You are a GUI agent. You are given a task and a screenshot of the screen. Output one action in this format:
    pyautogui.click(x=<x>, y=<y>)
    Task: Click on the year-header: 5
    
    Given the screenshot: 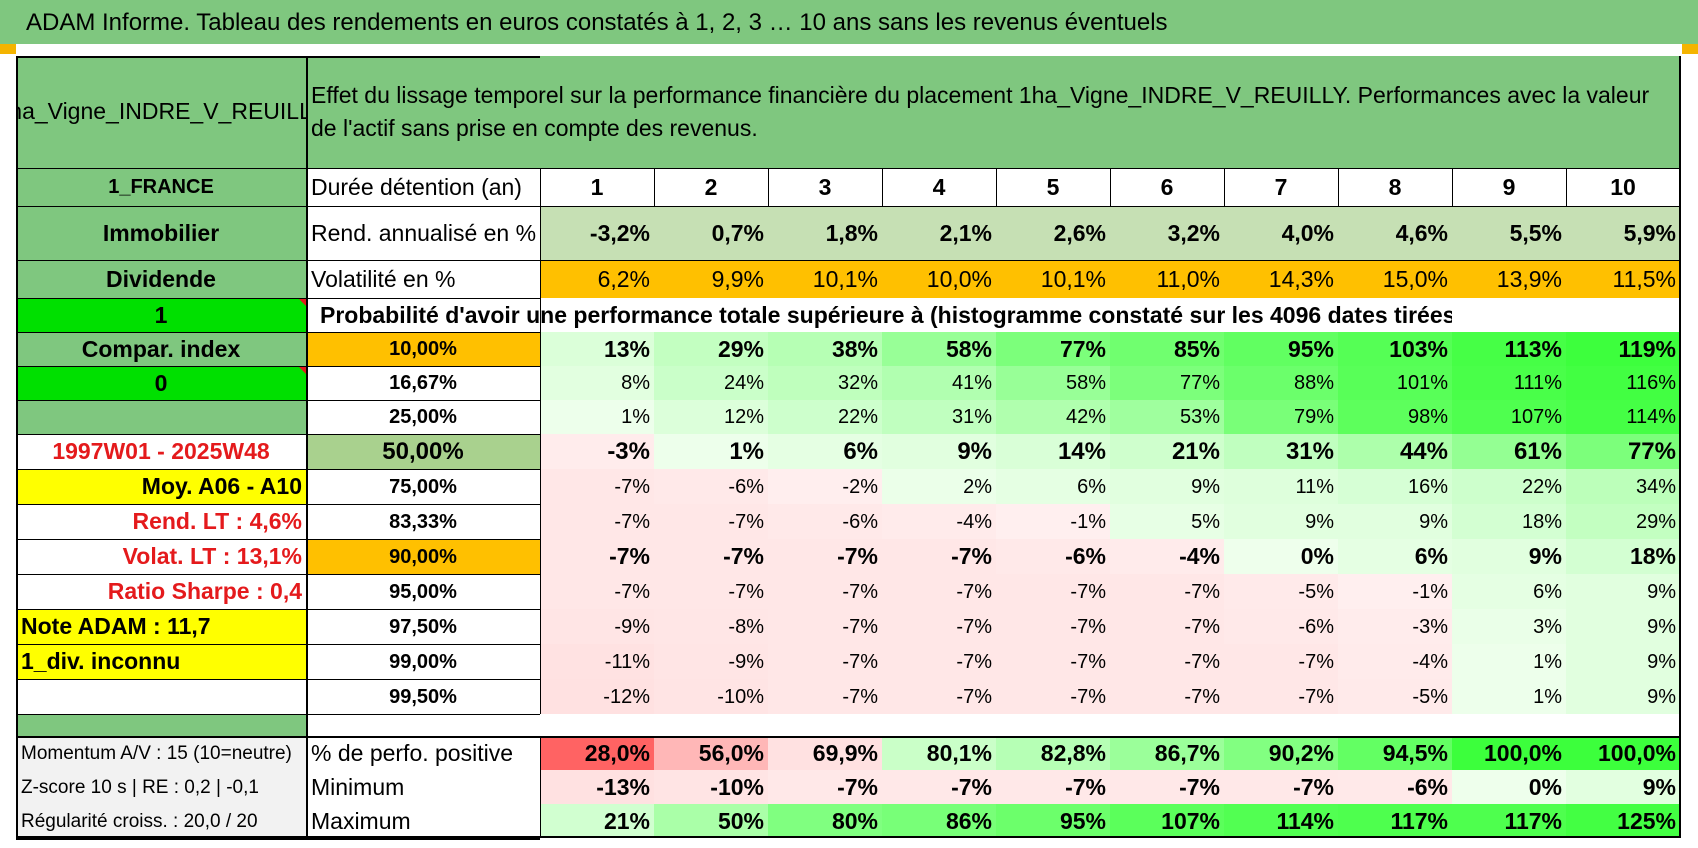 What is the action you would take?
    pyautogui.click(x=1053, y=186)
    